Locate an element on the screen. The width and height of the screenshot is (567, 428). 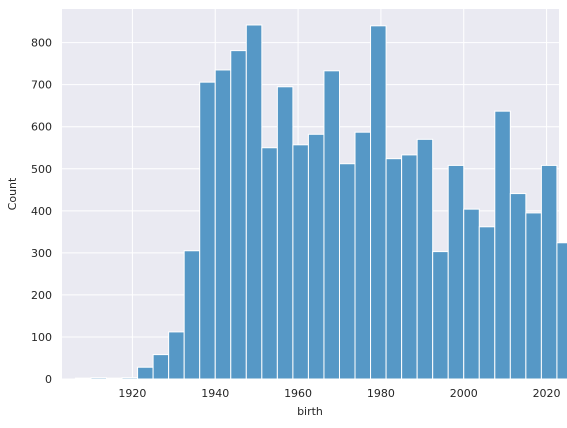
y-tick-label: 600 is located at coordinates (41, 127).